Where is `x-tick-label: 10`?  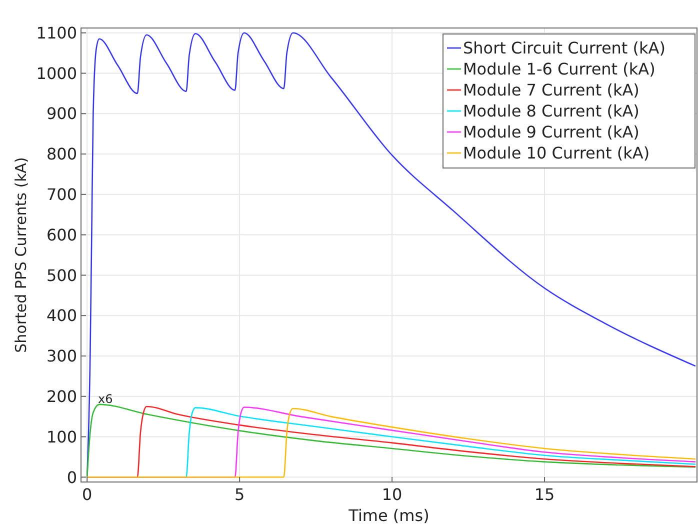 x-tick-label: 10 is located at coordinates (392, 494).